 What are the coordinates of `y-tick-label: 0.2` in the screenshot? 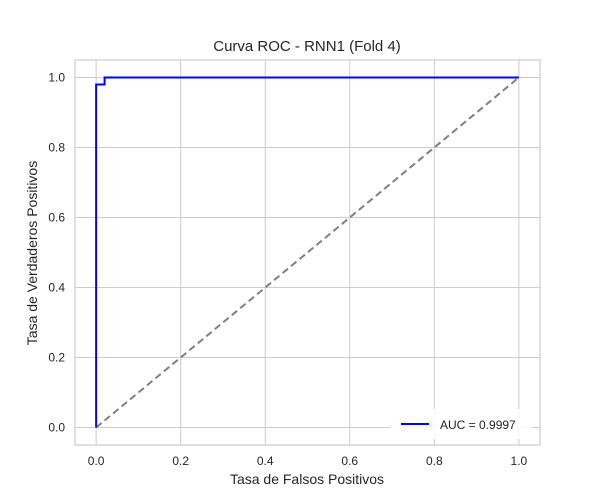 It's located at (56, 358).